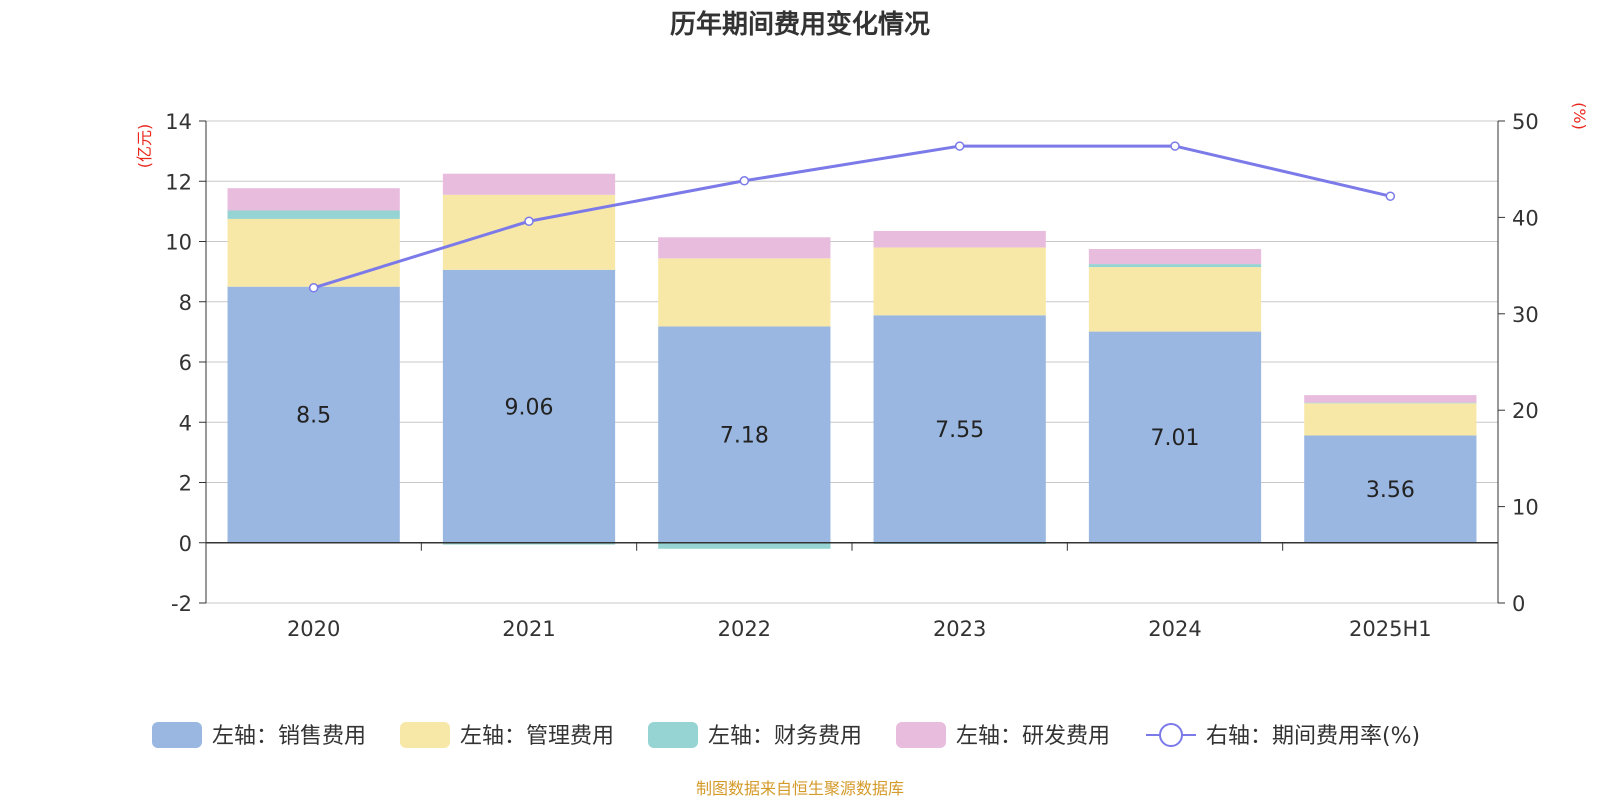 The height and width of the screenshot is (800, 1600). Describe the element at coordinates (1171, 735) in the screenshot. I see `legend-swatch-rate-marker` at that location.